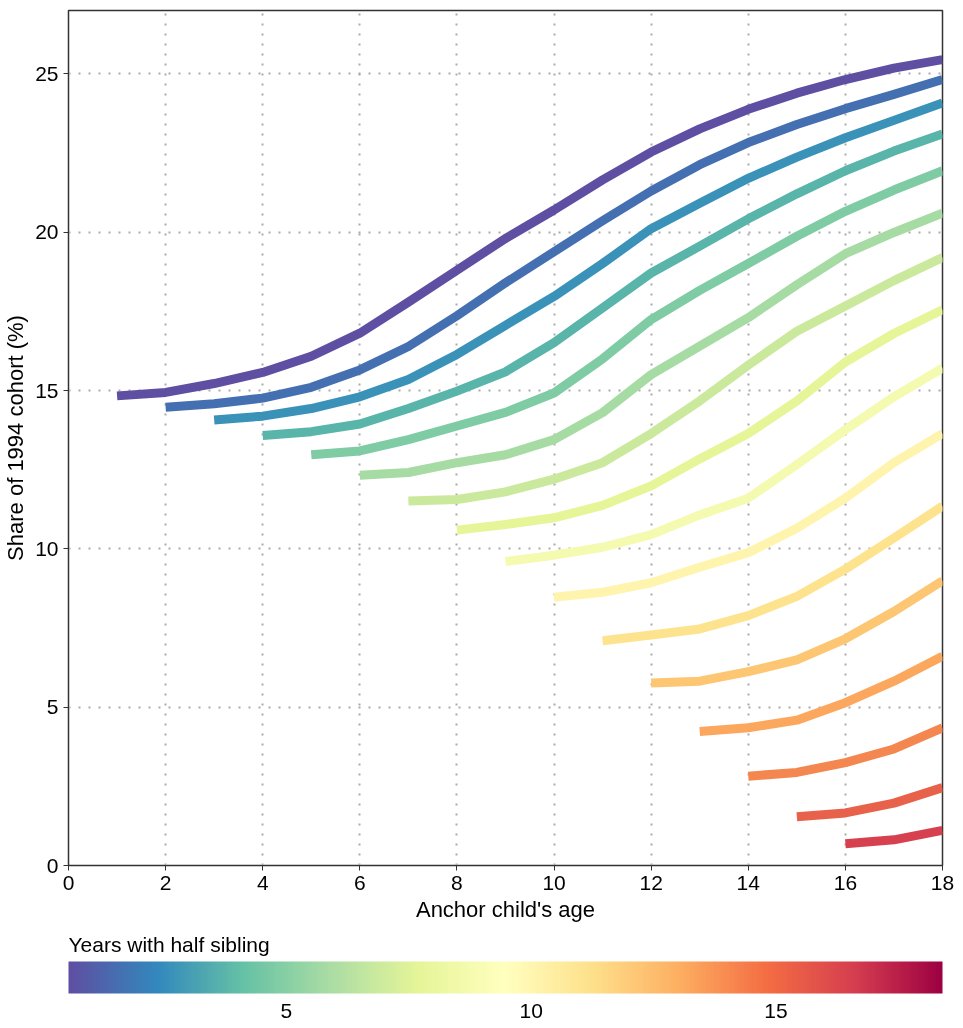  Describe the element at coordinates (748, 882) in the screenshot. I see `x-tick-label: 14` at that location.